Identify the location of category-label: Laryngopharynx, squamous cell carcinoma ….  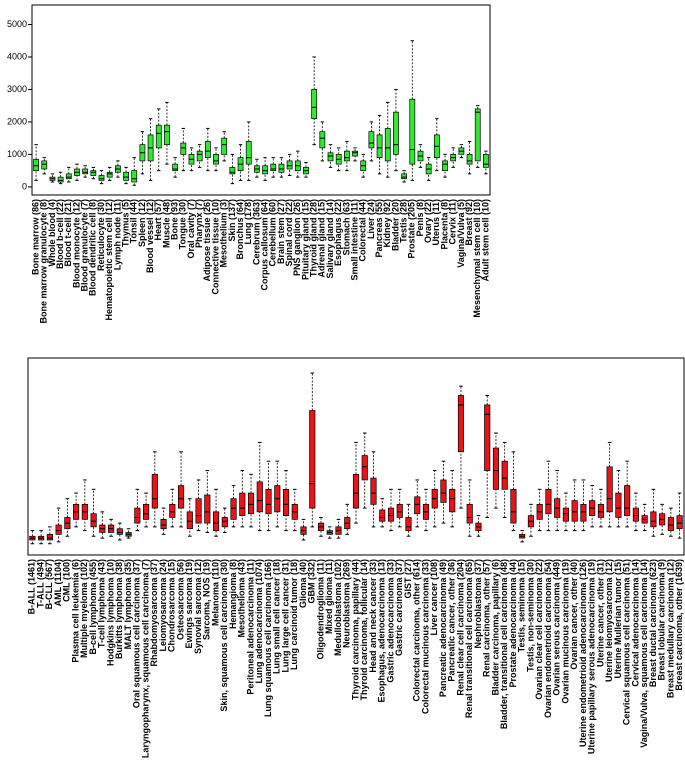
(145, 658).